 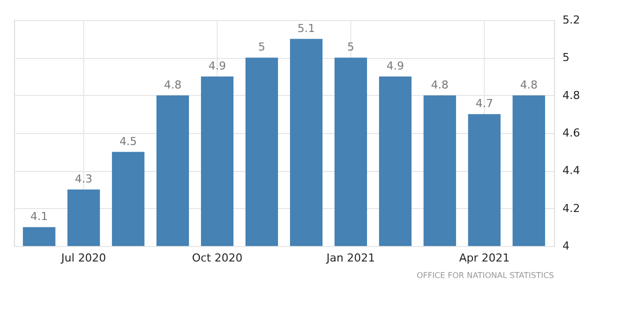 What do you see at coordinates (571, 171) in the screenshot?
I see `y-tick-label: 4.4` at bounding box center [571, 171].